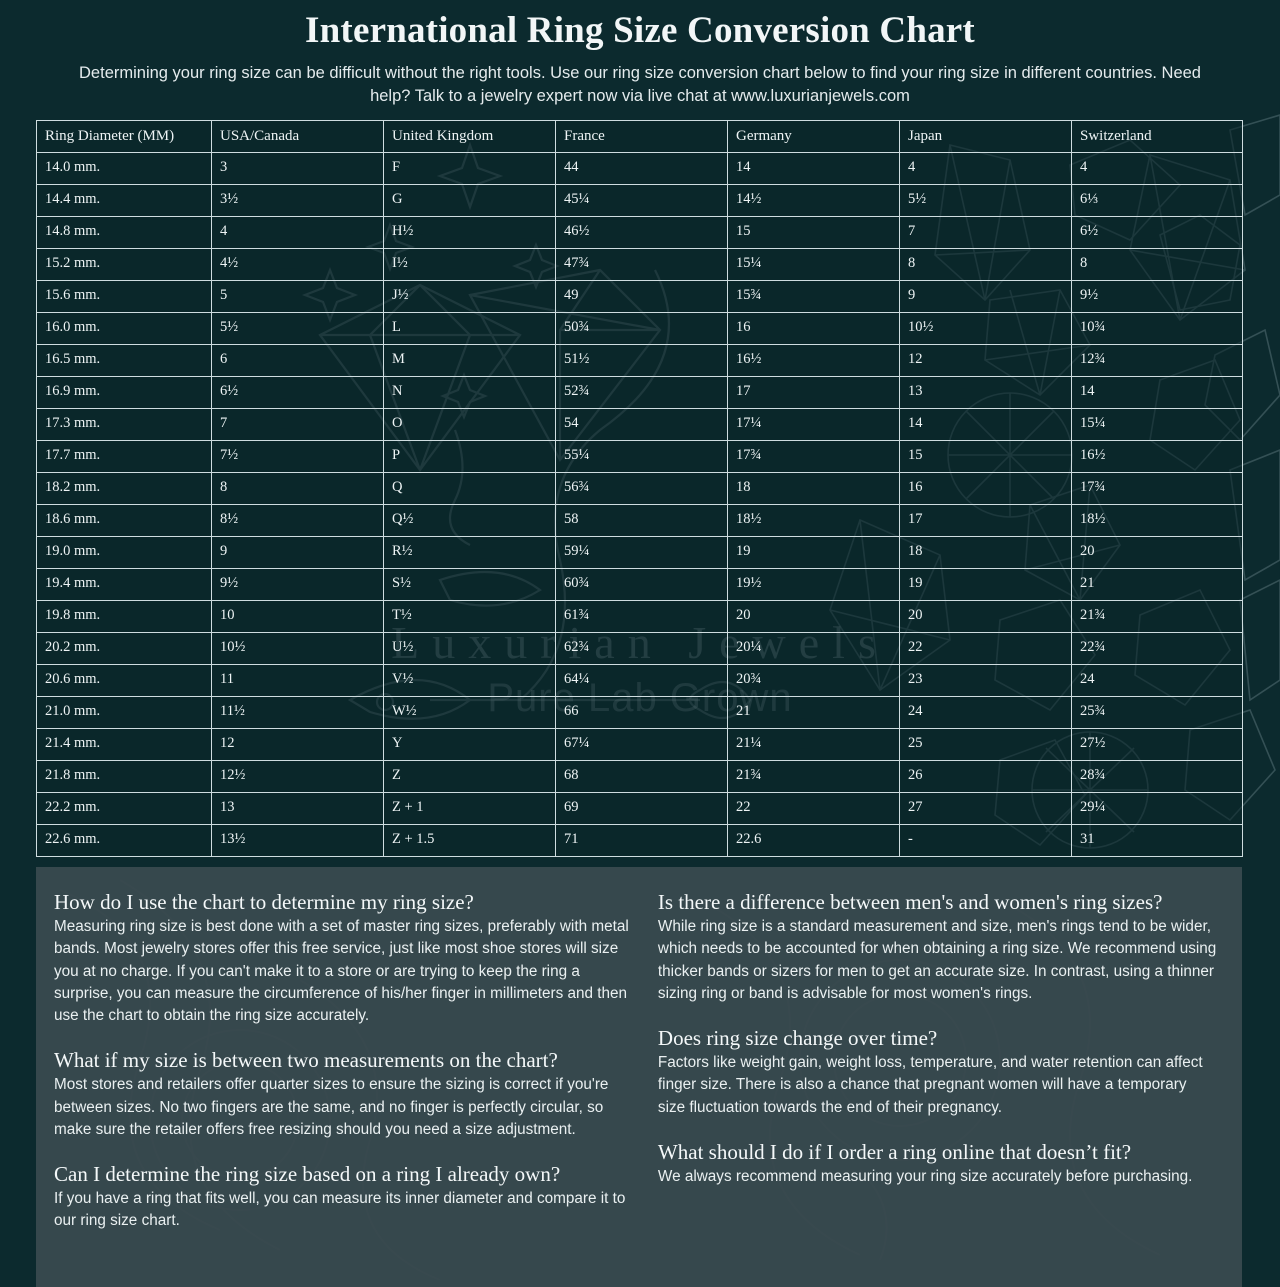 This screenshot has width=1280, height=1287. I want to click on cell-r16-c2: V½, so click(469, 681).